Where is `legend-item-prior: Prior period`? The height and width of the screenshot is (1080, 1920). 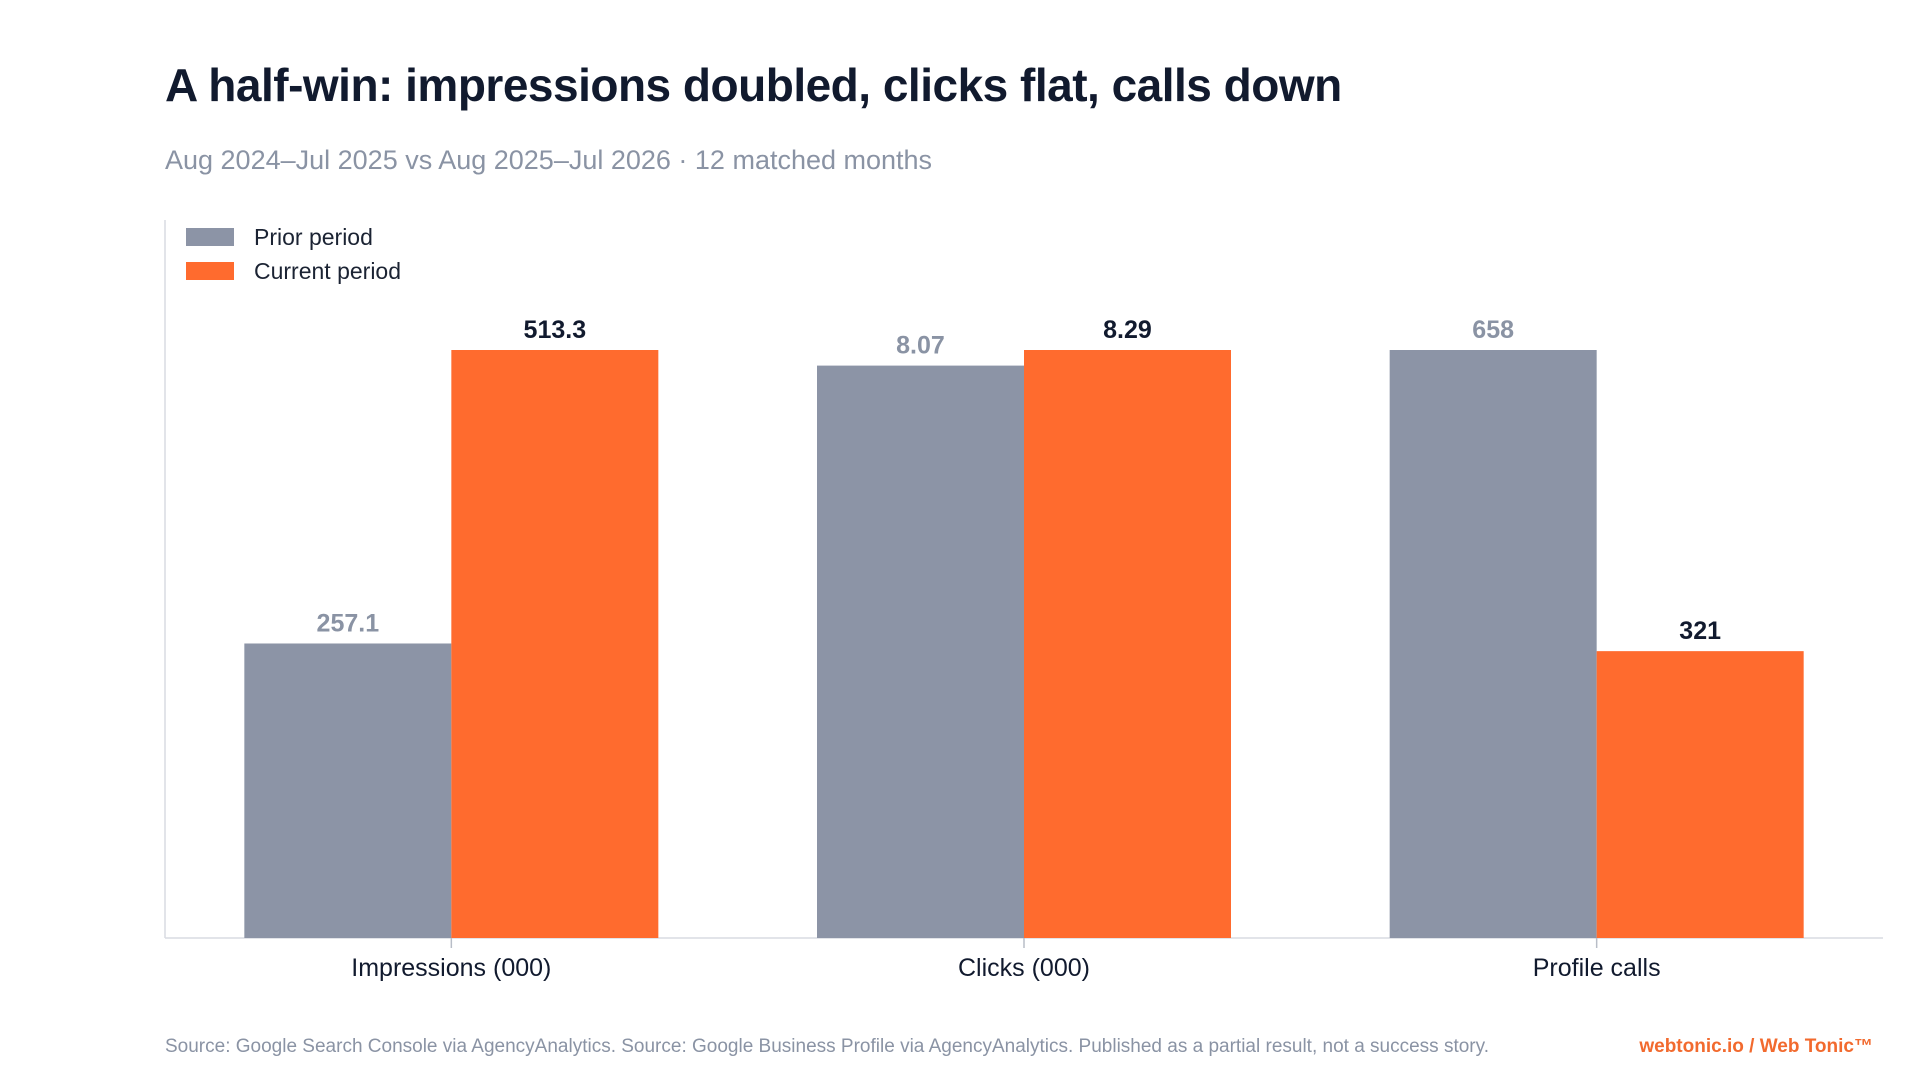 legend-item-prior: Prior period is located at coordinates (293, 237).